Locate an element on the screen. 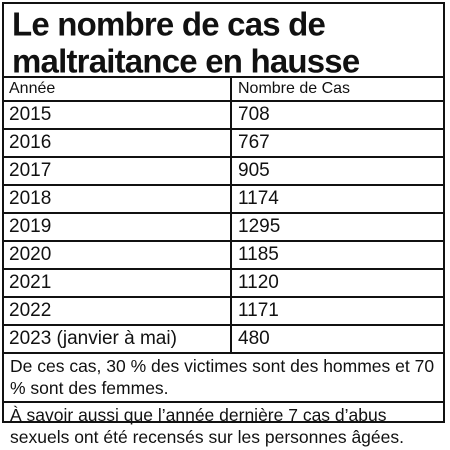 Image resolution: width=450 pixels, height=450 pixels. case-count-cell: 1171 is located at coordinates (258, 310).